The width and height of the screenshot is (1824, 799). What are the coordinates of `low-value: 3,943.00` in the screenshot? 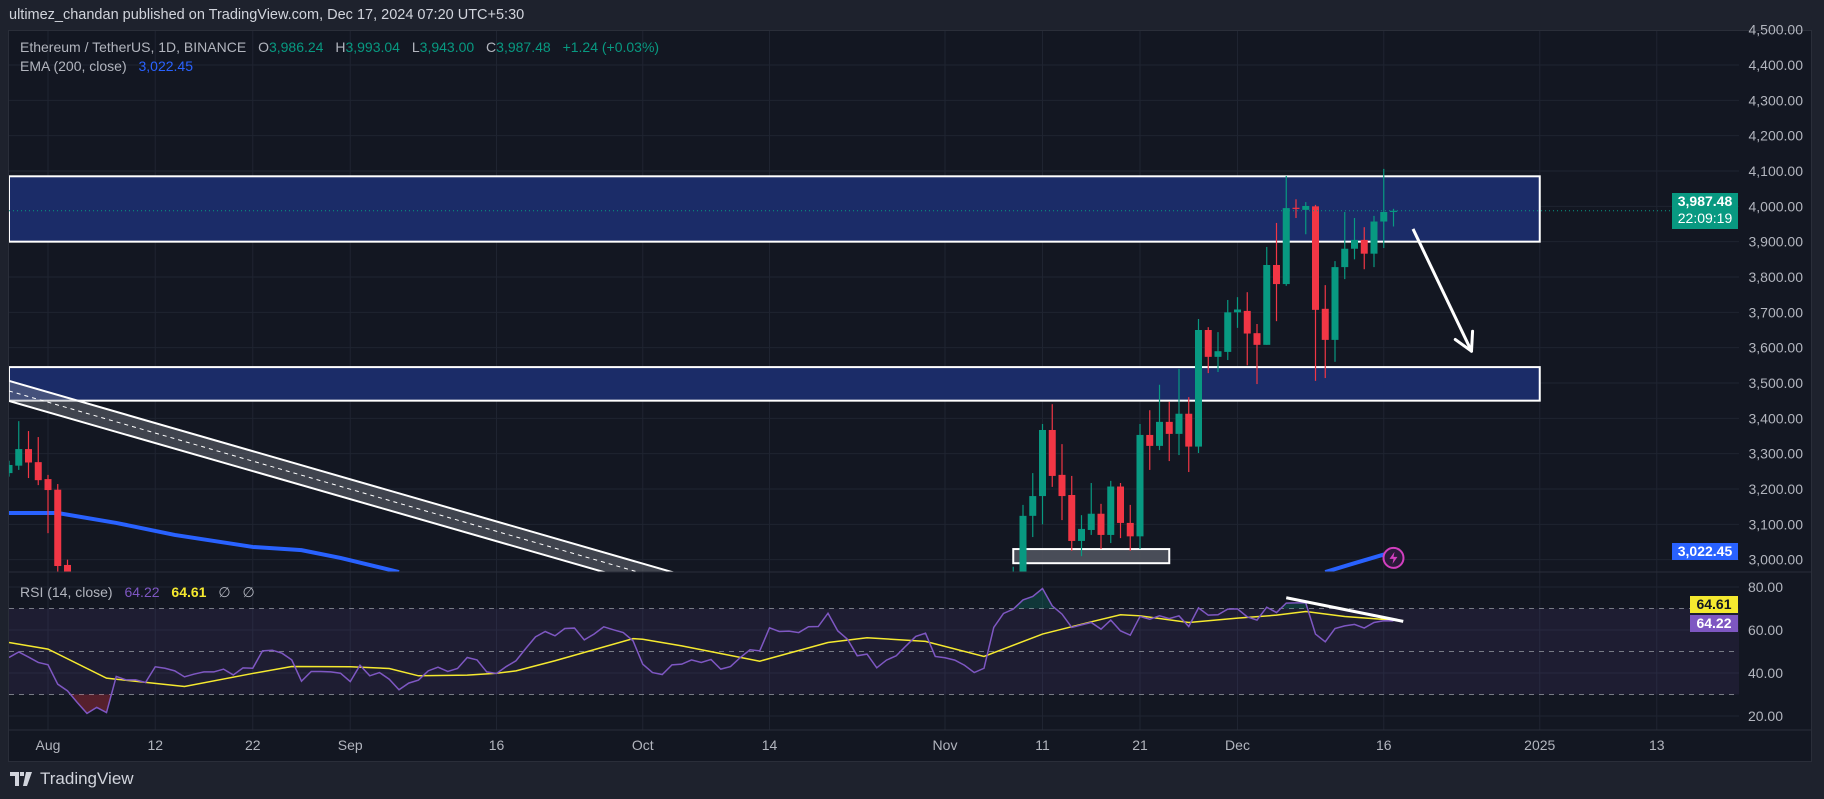 It's located at (447, 47).